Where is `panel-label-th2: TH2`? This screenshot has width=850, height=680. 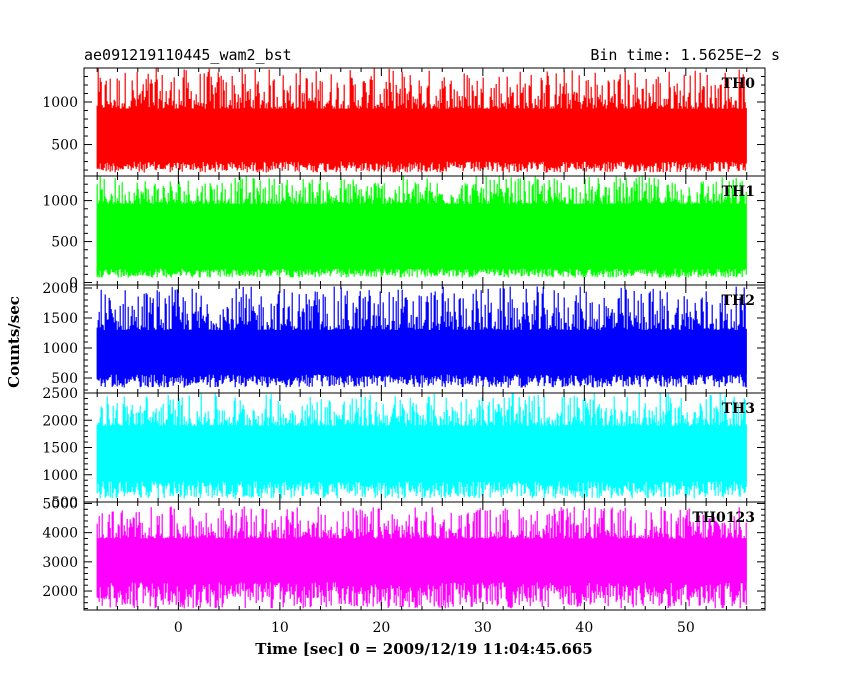
panel-label-th2: TH2 is located at coordinates (738, 301).